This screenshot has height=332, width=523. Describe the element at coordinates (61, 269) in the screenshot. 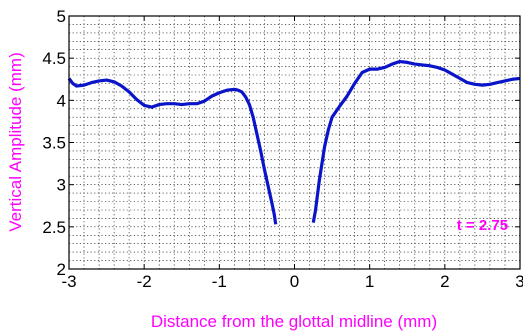

I see `y-tick-label: 2` at that location.